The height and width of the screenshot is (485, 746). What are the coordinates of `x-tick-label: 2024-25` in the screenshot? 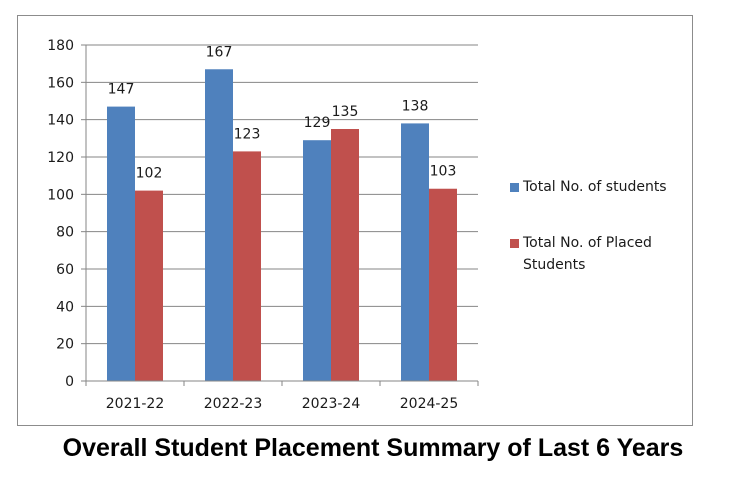 It's located at (429, 404).